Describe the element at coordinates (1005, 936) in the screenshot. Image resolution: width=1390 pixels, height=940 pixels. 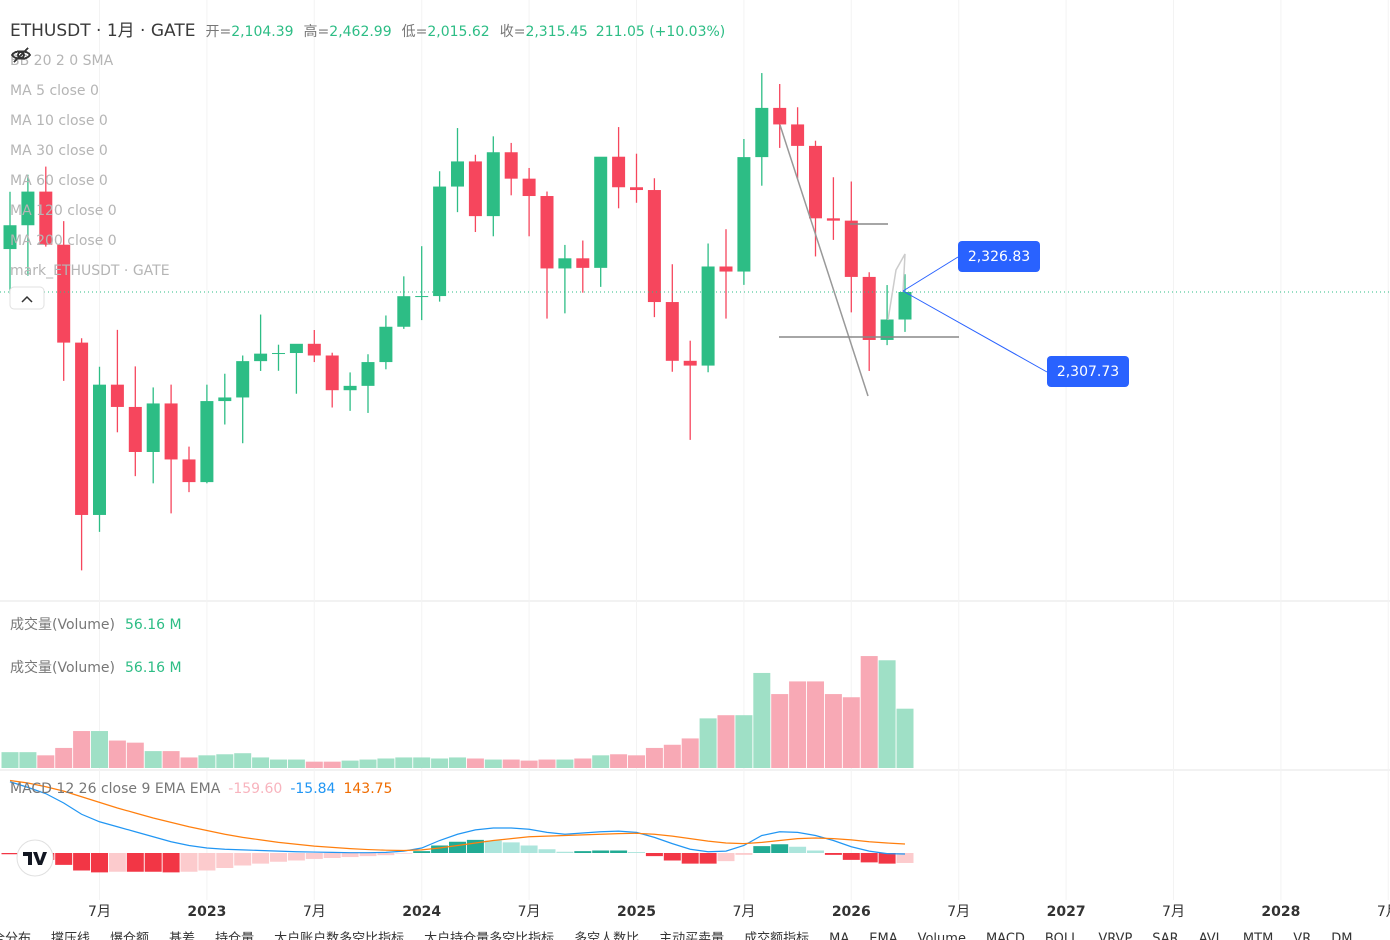
I see `toolbar-tab: MACD` at that location.